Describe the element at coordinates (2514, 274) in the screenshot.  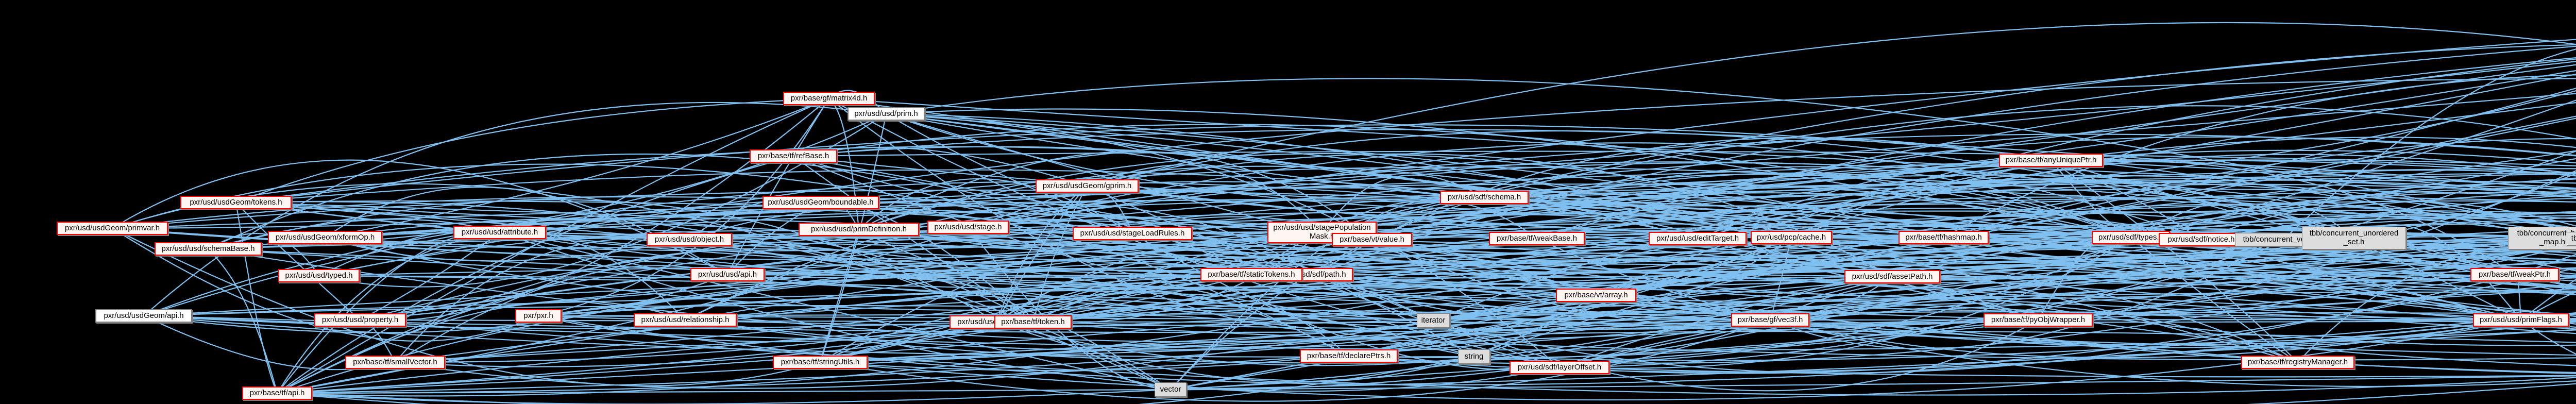
I see `graph-node: pxr/base/tf/weakPtr.h` at that location.